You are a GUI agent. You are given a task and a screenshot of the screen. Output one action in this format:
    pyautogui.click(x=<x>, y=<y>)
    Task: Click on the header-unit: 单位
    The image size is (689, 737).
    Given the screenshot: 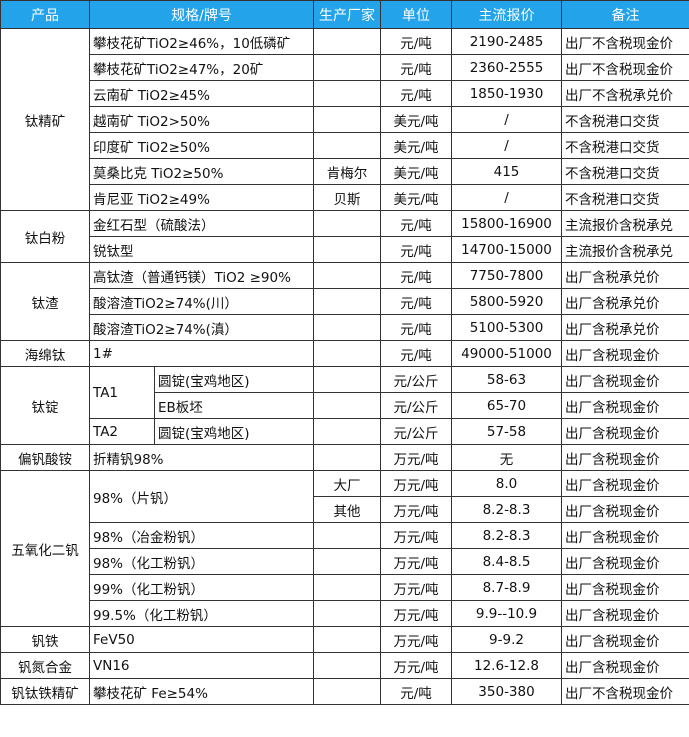 What is the action you would take?
    pyautogui.click(x=416, y=14)
    